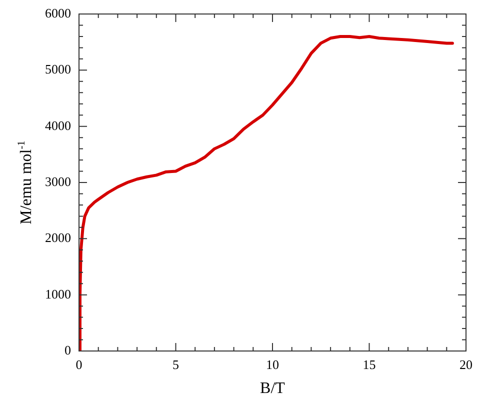  Describe the element at coordinates (25, 182) in the screenshot. I see `y-axis-title: M/emu mol-1` at that location.